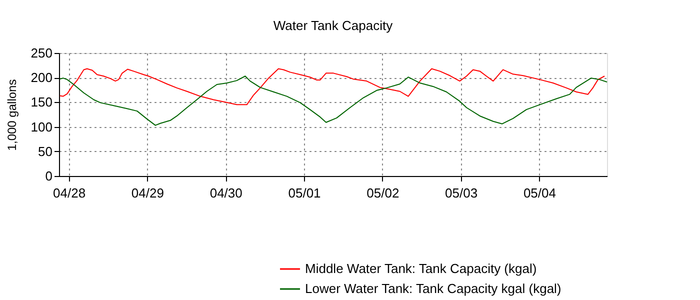 The width and height of the screenshot is (700, 300). Describe the element at coordinates (41, 102) in the screenshot. I see `y-tick-label: 150` at that location.